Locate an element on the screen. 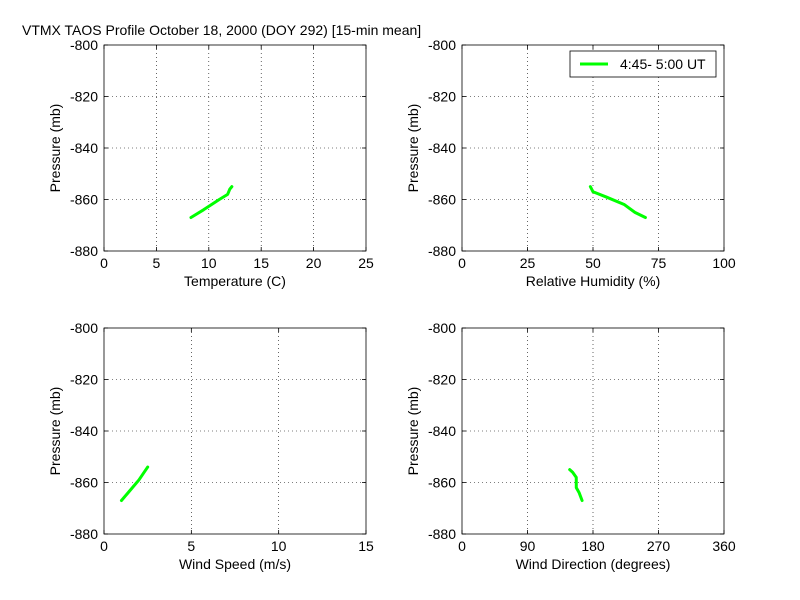 This screenshot has height=600, width=800. legend-label: 4:45- 5:00 UT is located at coordinates (663, 64).